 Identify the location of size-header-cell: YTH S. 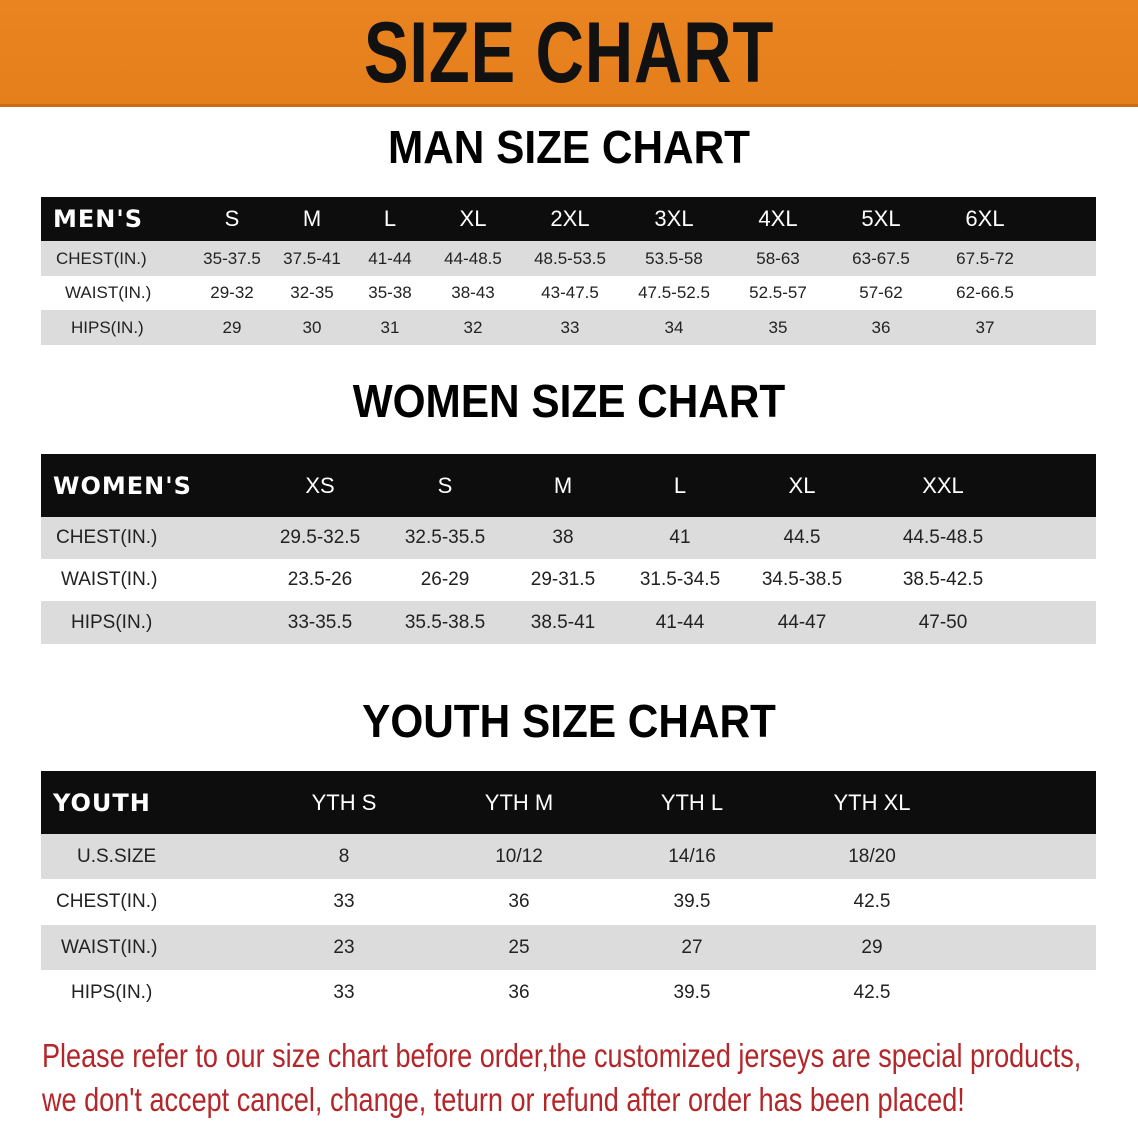
(344, 802).